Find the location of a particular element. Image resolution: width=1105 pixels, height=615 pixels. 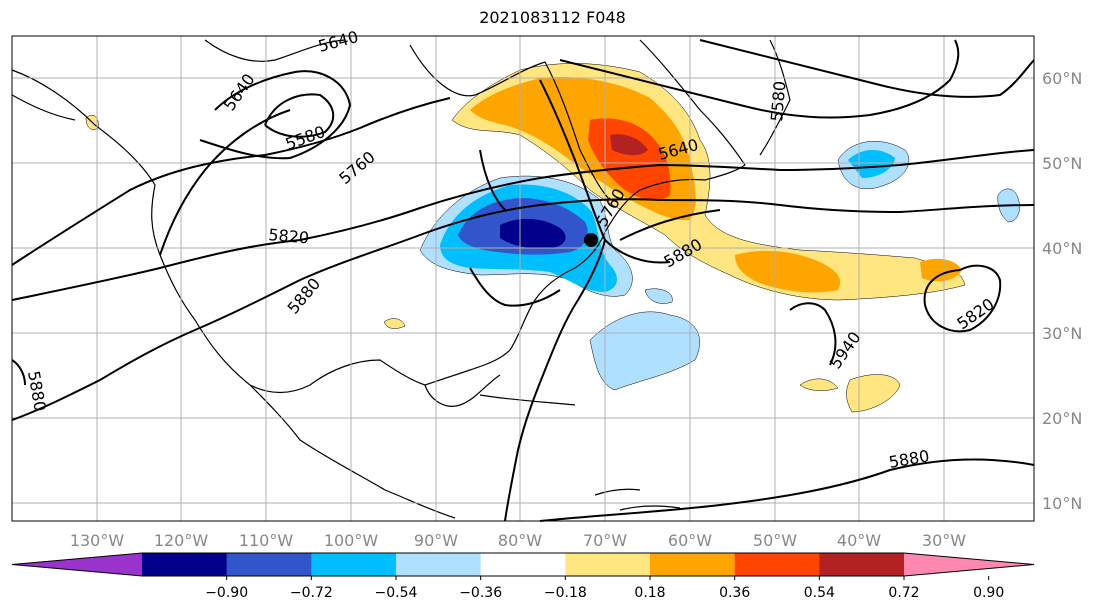

lon-tick-label: 110°W is located at coordinates (266, 540).